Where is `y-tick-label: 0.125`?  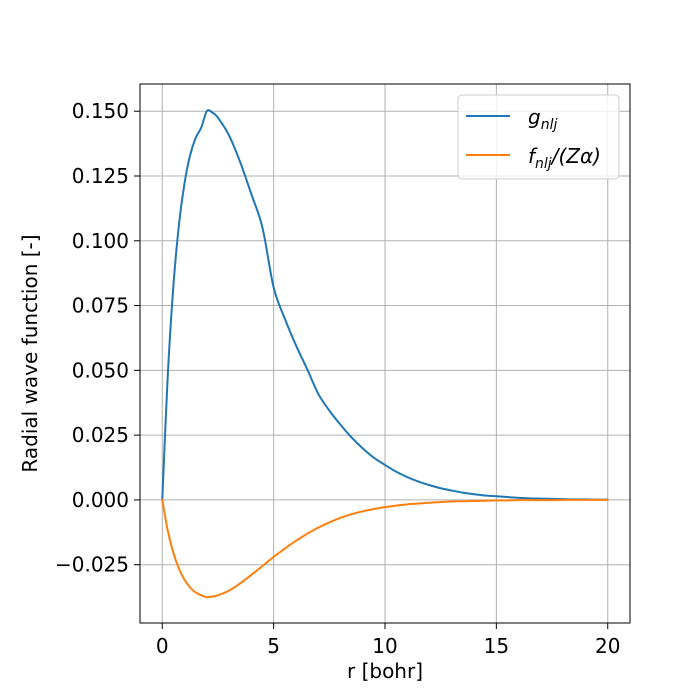
y-tick-label: 0.125 is located at coordinates (100, 176).